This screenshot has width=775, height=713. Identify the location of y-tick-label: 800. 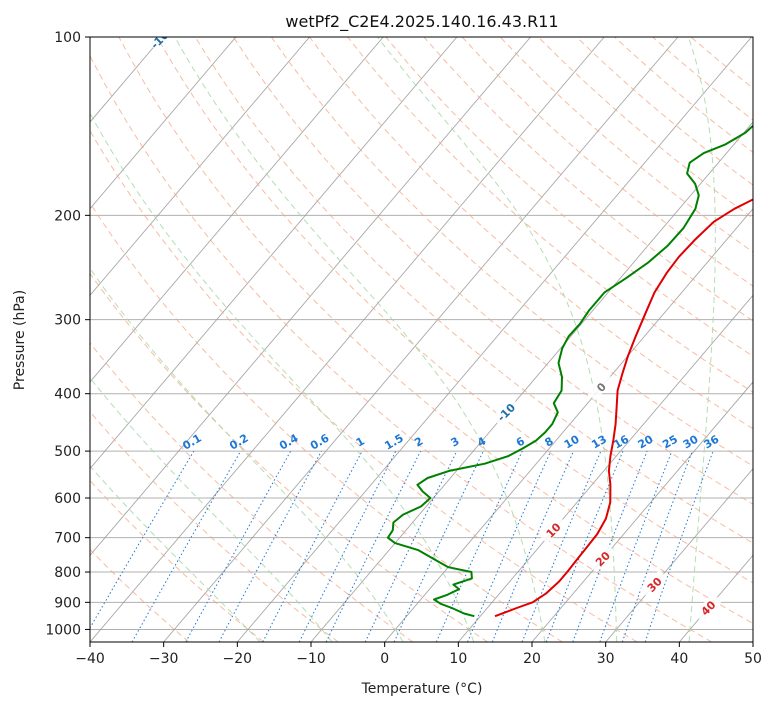
(67, 573).